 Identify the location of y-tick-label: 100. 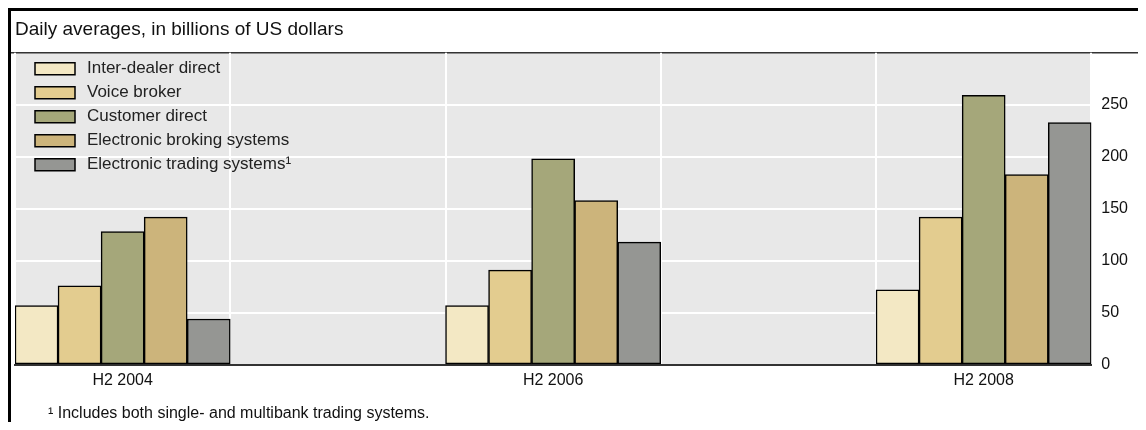
(1115, 260).